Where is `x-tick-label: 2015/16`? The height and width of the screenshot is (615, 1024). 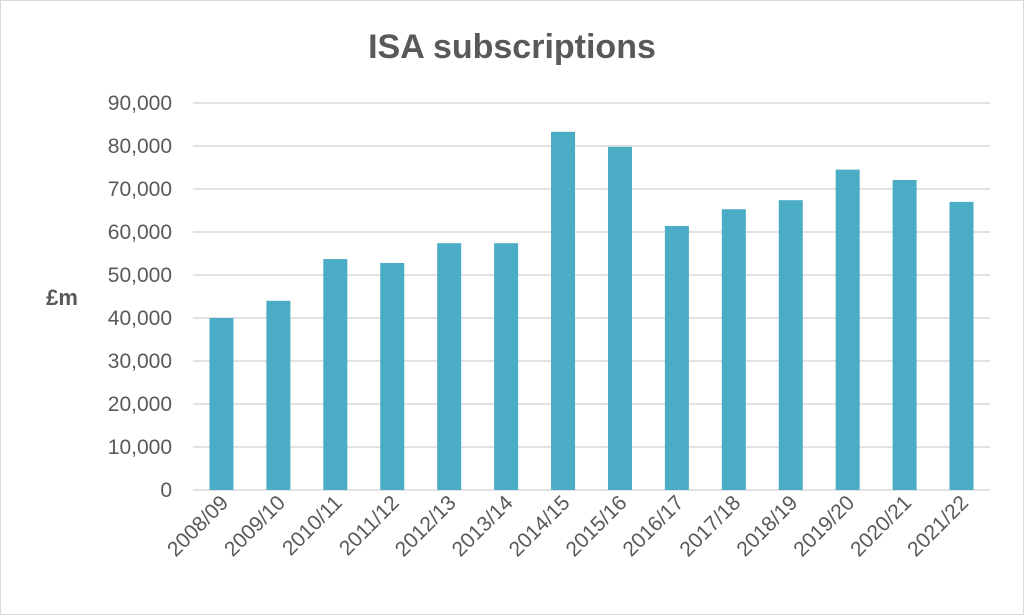 x-tick-label: 2015/16 is located at coordinates (597, 526).